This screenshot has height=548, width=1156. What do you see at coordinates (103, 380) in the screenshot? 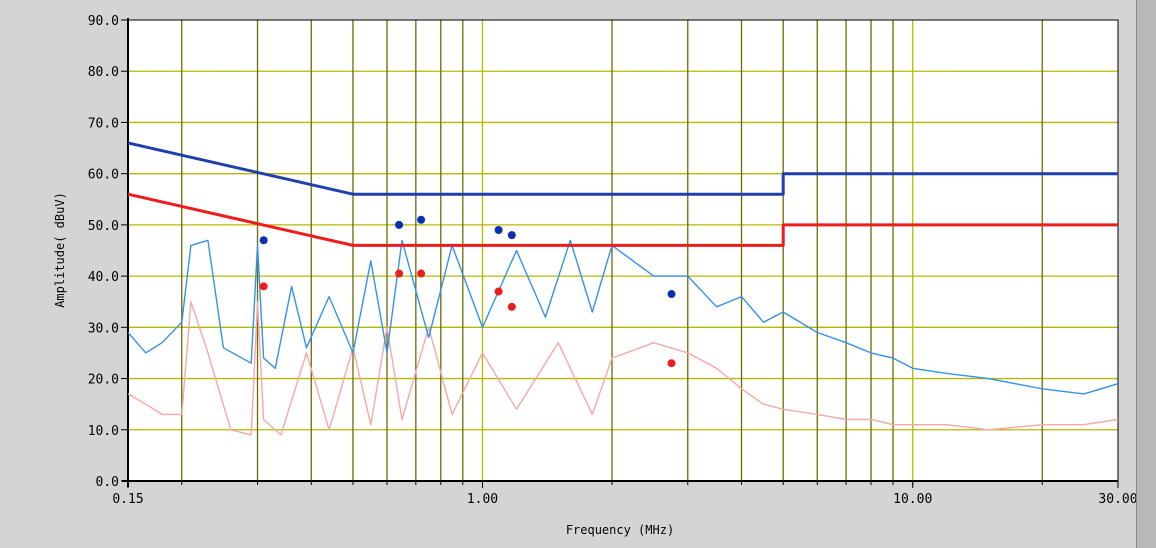
I see `y-tick-label: 20.0` at bounding box center [103, 380].